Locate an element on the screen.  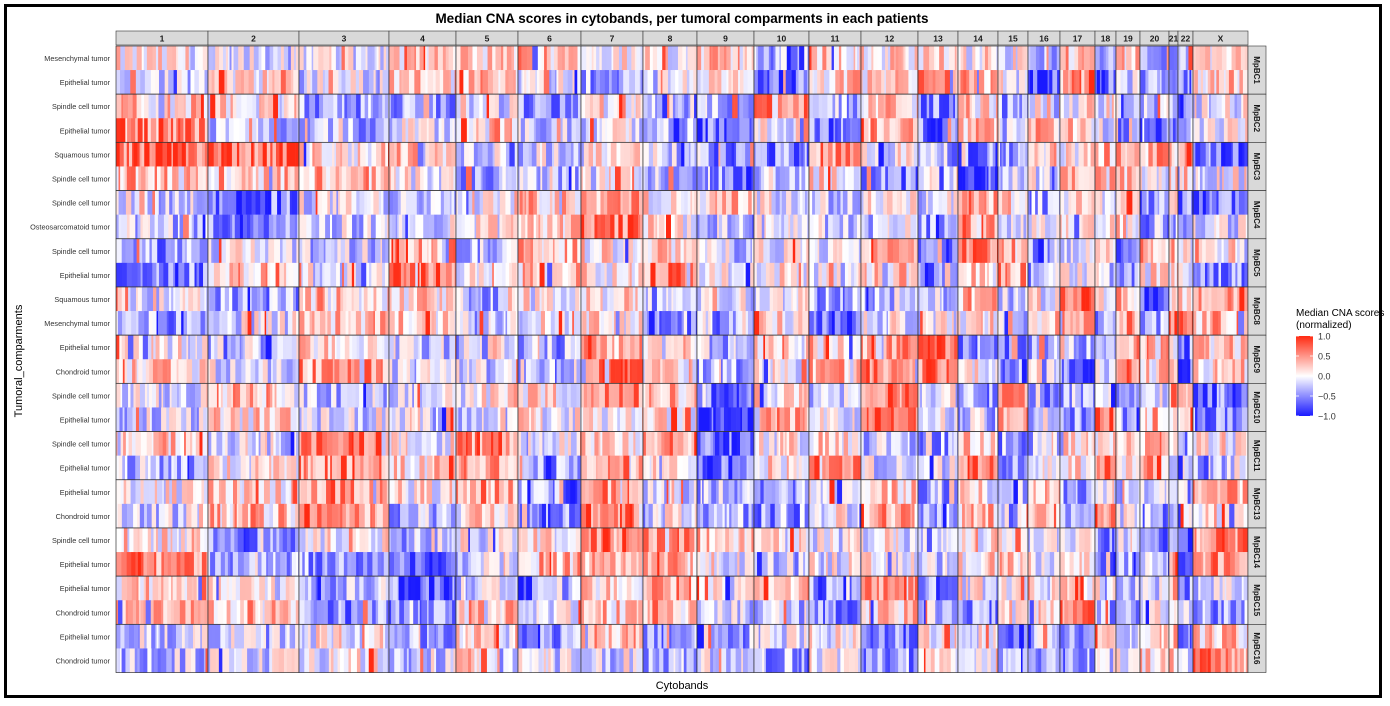
heatmap-cell-block is located at coordinates (1186, 118).